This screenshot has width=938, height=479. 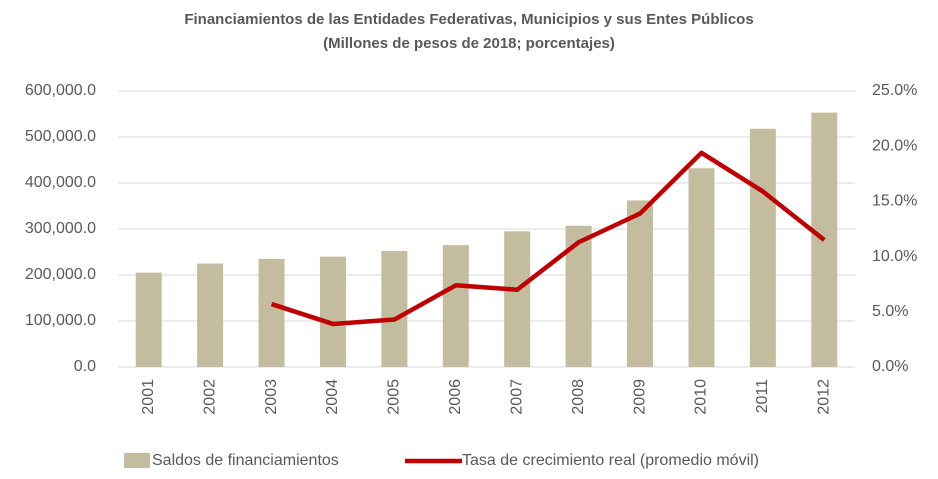 What do you see at coordinates (701, 397) in the screenshot?
I see `x-tick-label: 2010` at bounding box center [701, 397].